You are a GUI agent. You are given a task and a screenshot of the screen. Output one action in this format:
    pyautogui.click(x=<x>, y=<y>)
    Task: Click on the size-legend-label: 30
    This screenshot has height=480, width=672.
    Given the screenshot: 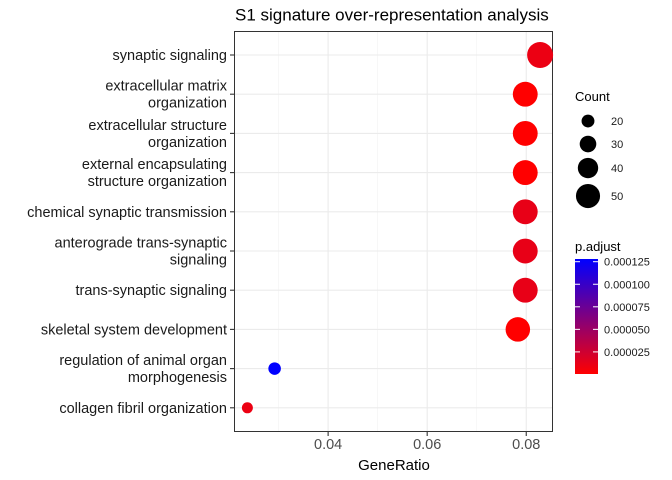 What is the action you would take?
    pyautogui.click(x=617, y=145)
    